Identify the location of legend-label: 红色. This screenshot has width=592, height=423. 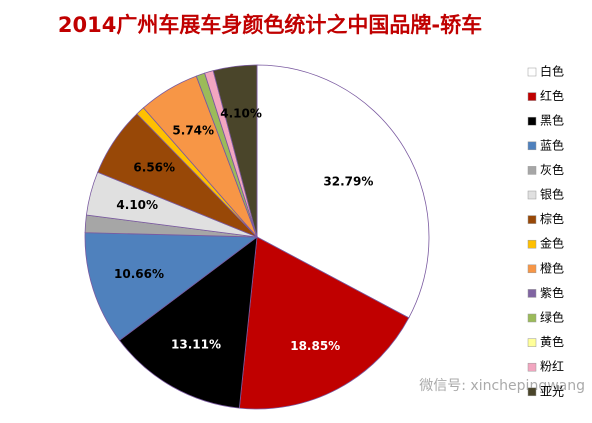
(552, 95).